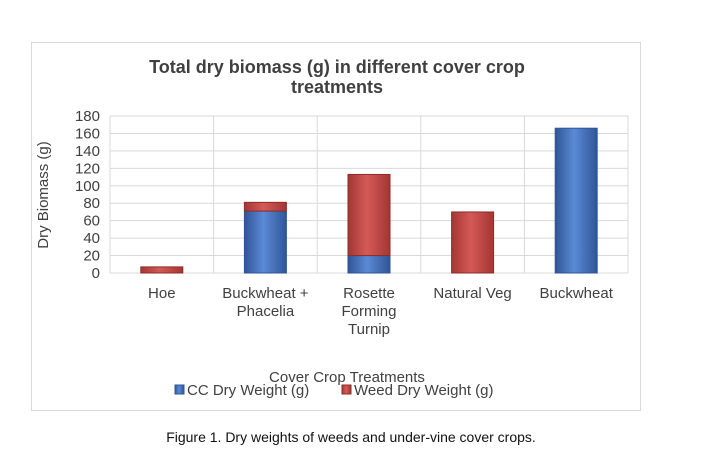  Describe the element at coordinates (87, 116) in the screenshot. I see `y-tick-label: 180` at that location.